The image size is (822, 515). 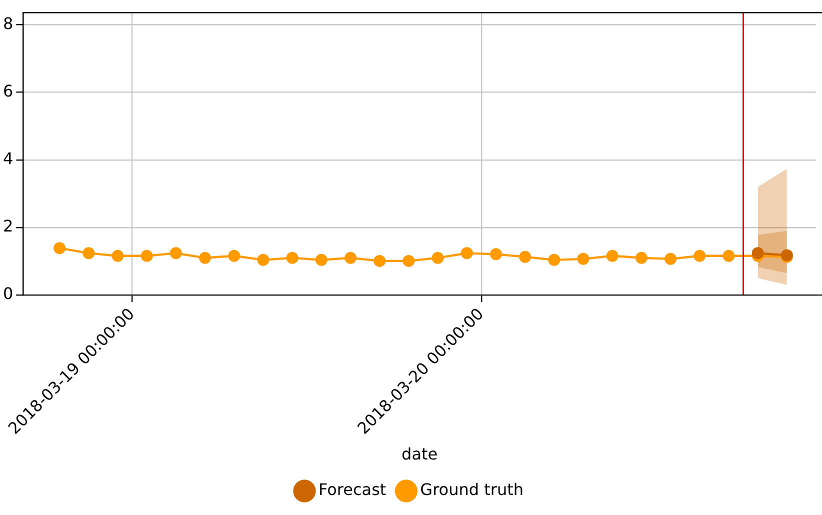 What do you see at coordinates (472, 490) in the screenshot?
I see `legend-label: Ground truth` at bounding box center [472, 490].